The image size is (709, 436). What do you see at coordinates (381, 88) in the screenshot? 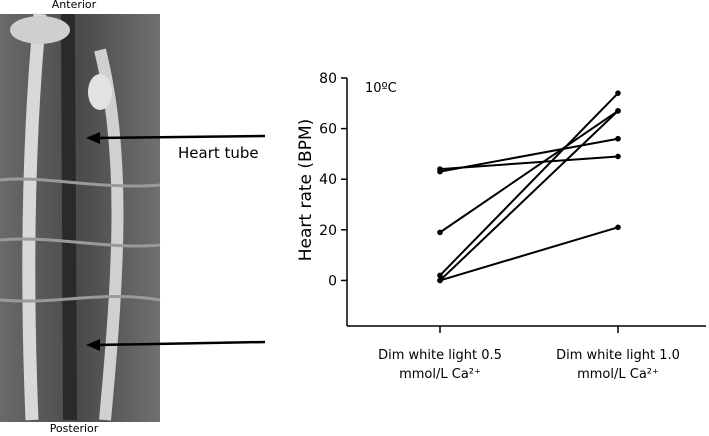
I see `annotation: 10ºC` at bounding box center [381, 88].